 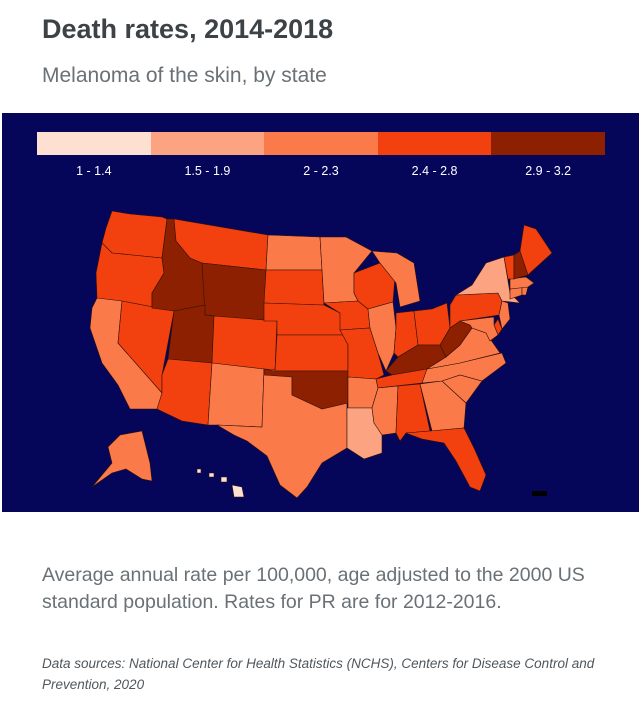 What do you see at coordinates (294, 287) in the screenshot?
I see `state-SD` at bounding box center [294, 287].